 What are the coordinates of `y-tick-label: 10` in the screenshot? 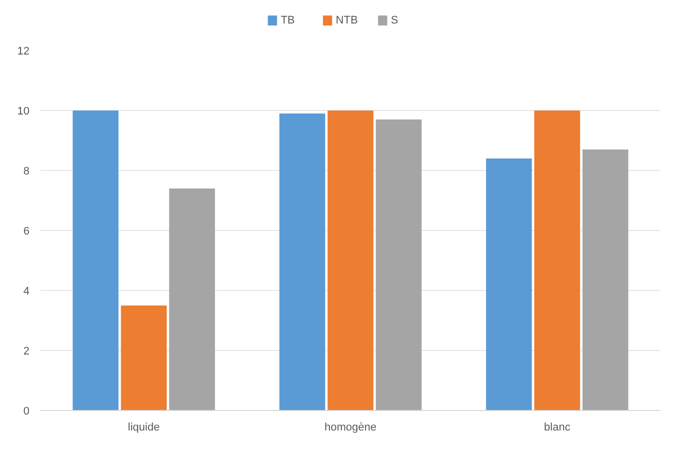 It's located at (23, 112).